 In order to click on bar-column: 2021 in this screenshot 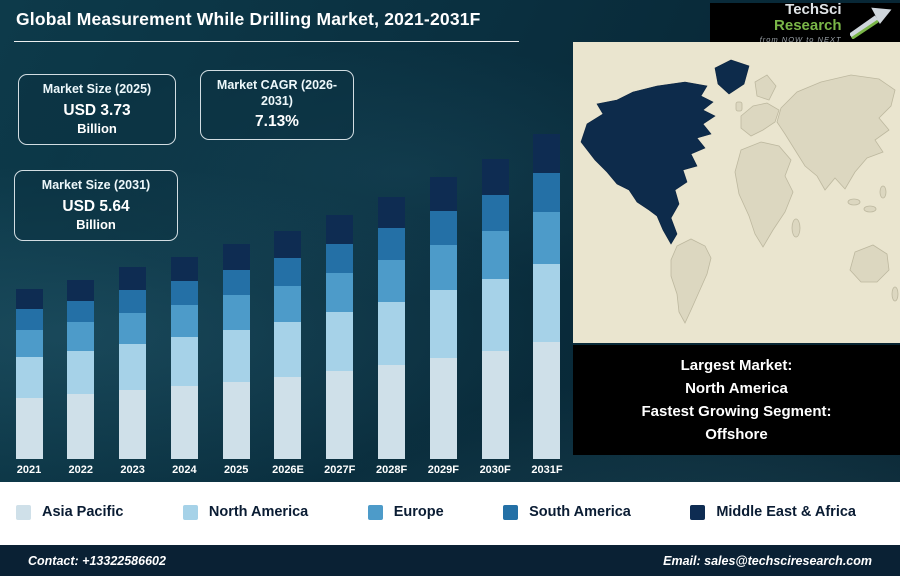, I will do `click(29, 382)`.